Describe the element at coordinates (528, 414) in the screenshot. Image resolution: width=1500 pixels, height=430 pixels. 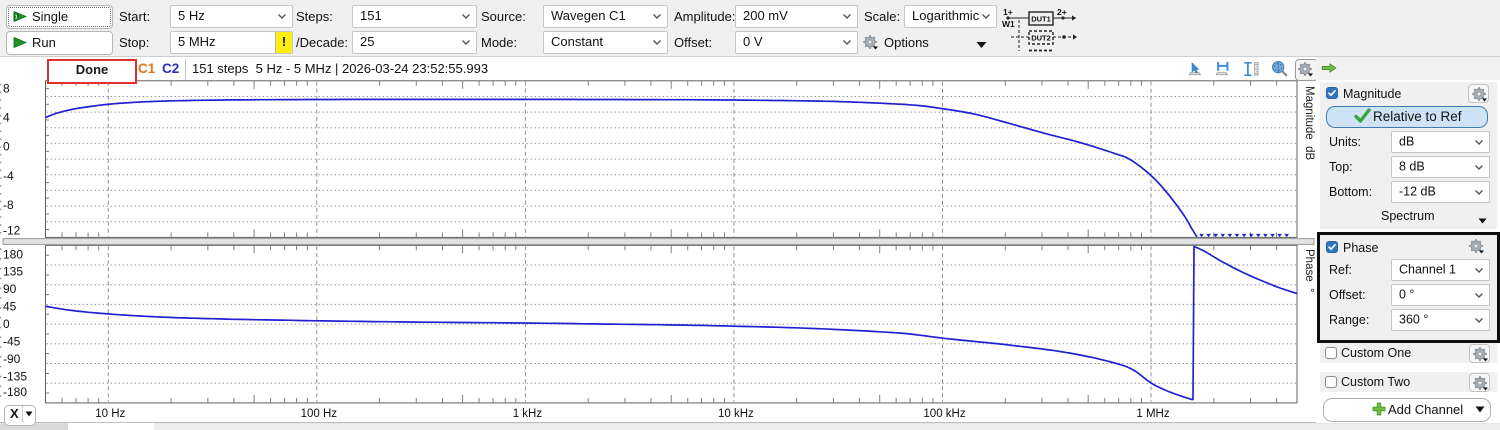
I see `svg-text: 1 kHz` at that location.